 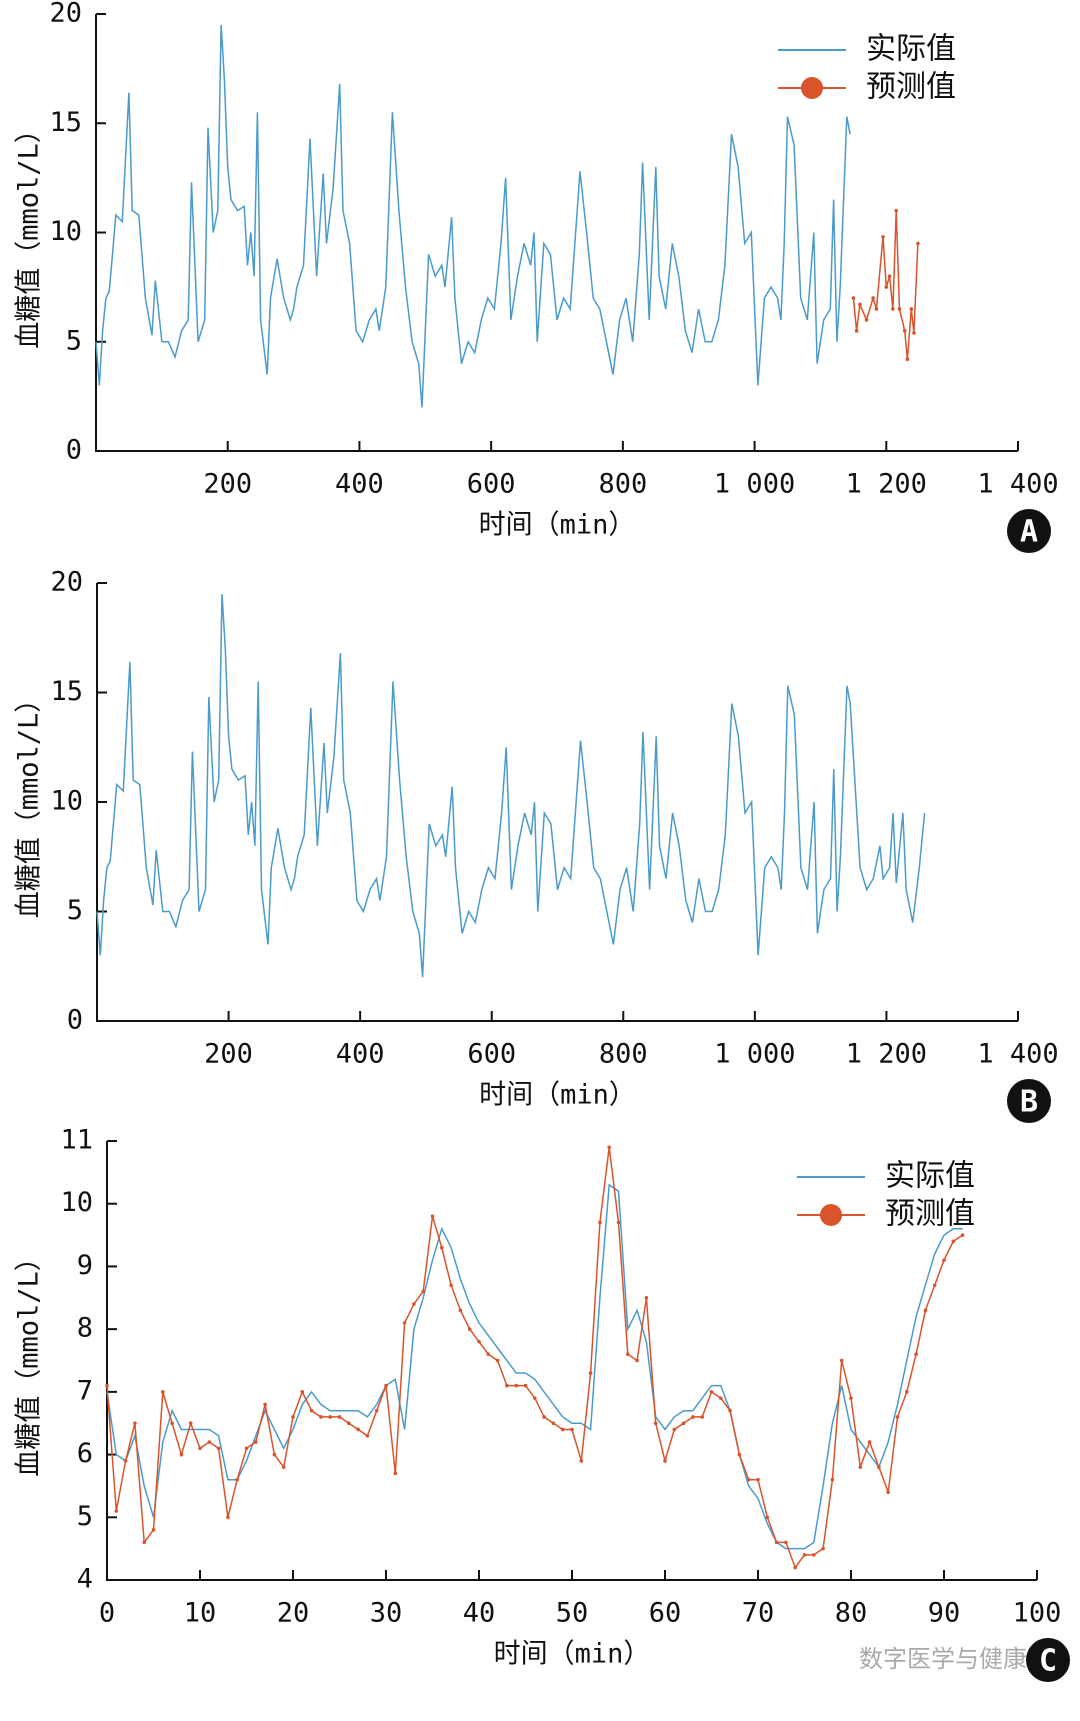 What do you see at coordinates (200, 1613) in the screenshot?
I see `x-tick-label: 10` at bounding box center [200, 1613].